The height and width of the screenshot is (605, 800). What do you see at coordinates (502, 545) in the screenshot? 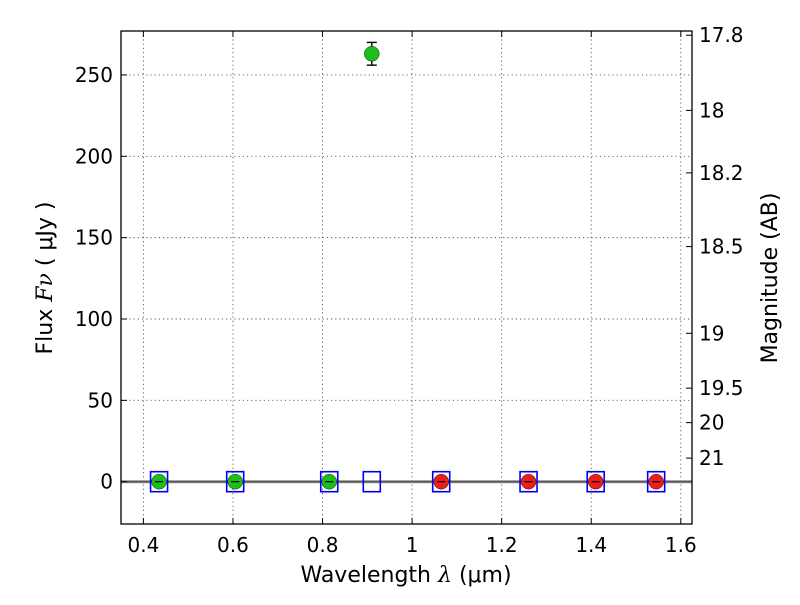
I see `x-tick-label: 1.2` at bounding box center [502, 545].